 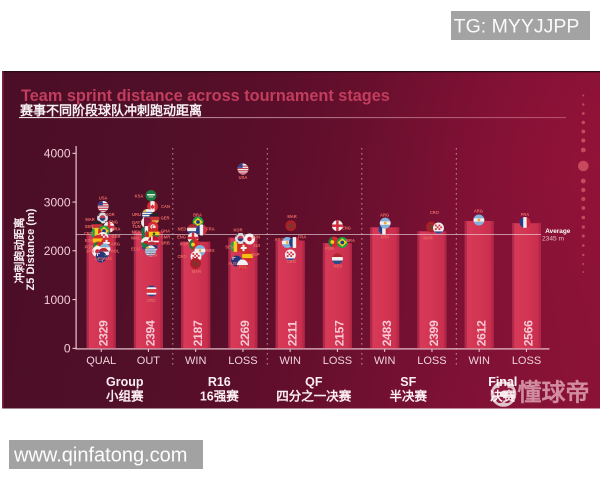 I want to click on svg-text: GHA, so click(x=165, y=231).